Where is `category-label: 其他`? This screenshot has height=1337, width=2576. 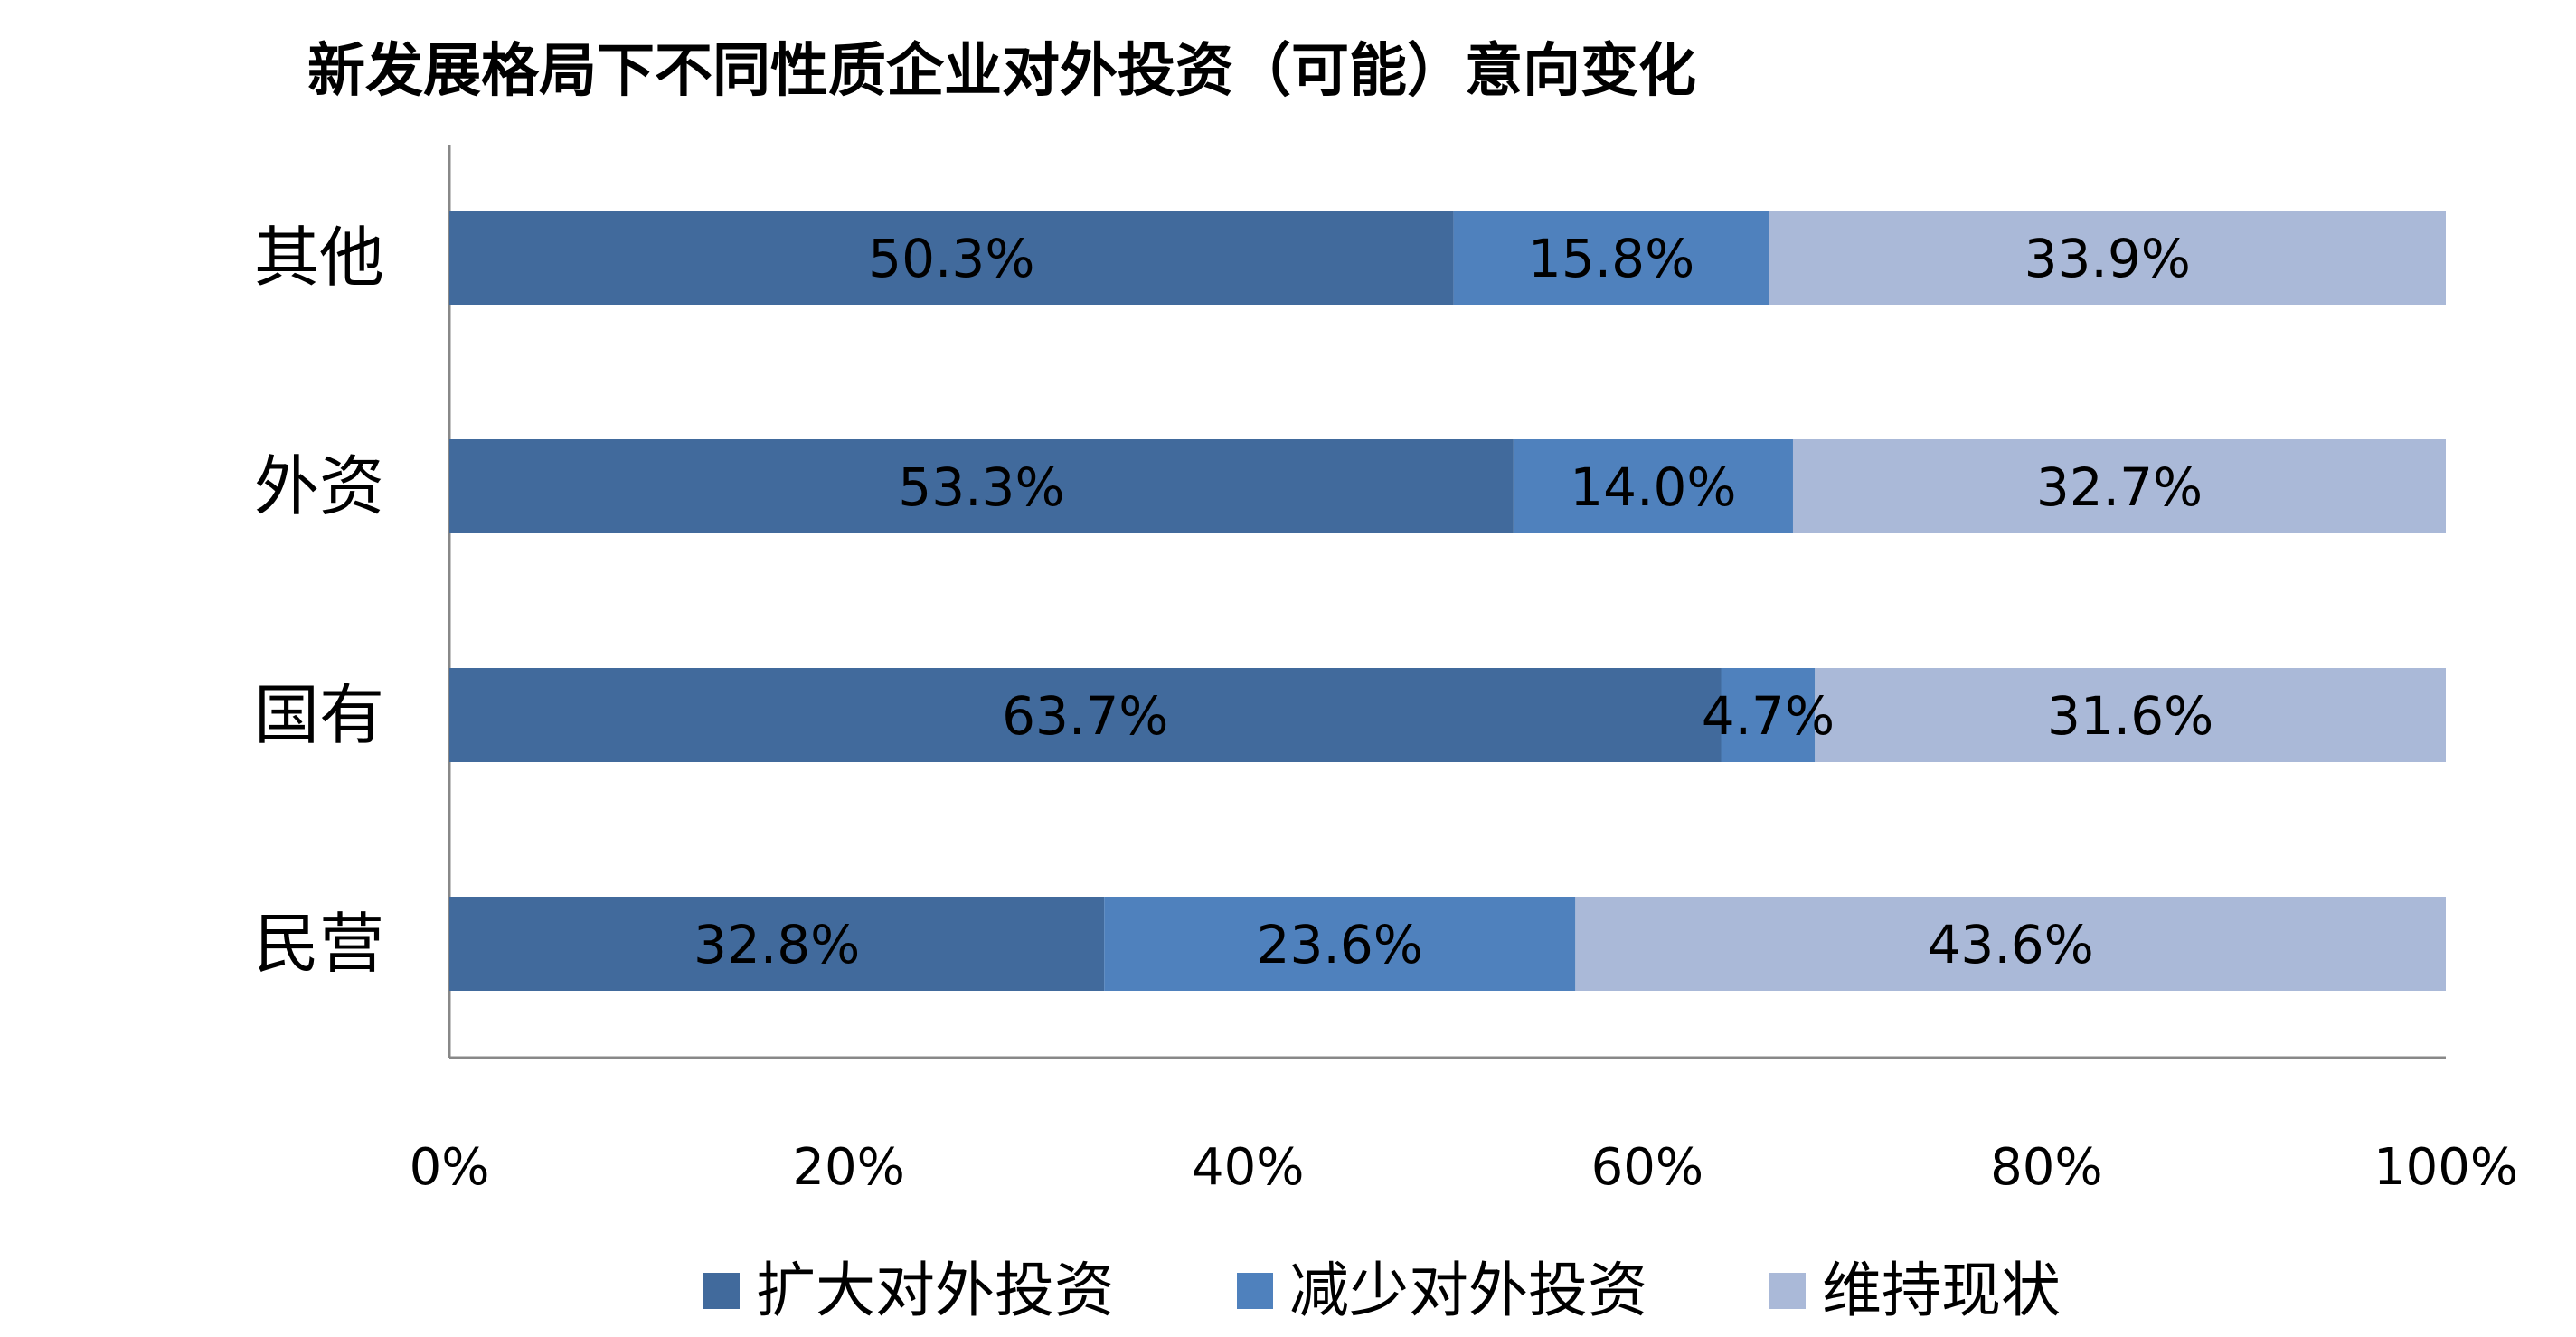 category-label: 其他 is located at coordinates (319, 258).